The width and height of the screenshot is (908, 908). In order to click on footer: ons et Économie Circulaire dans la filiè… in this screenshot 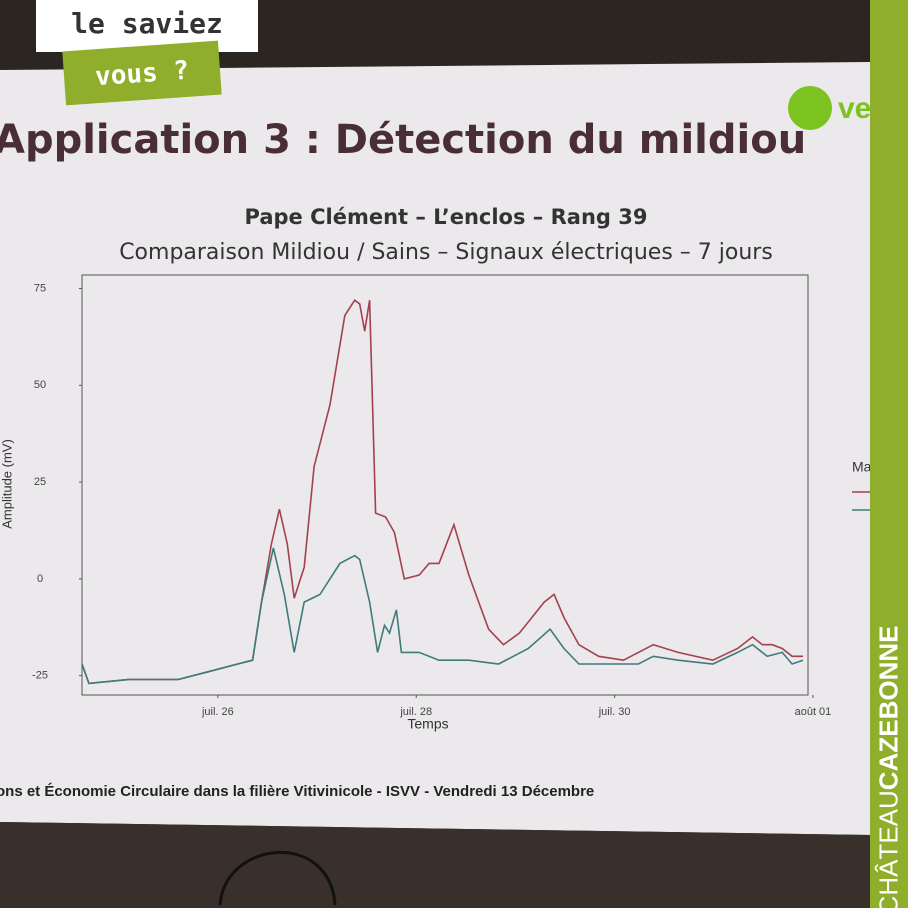, I will do `click(297, 791)`.